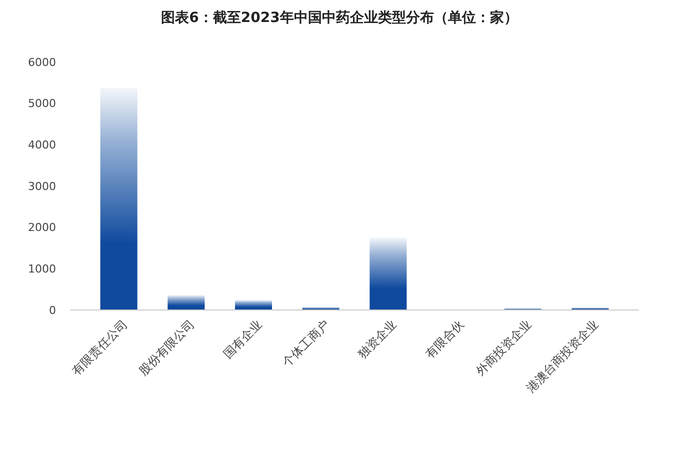  I want to click on x-tick-label: 外商投资企业, so click(503, 347).